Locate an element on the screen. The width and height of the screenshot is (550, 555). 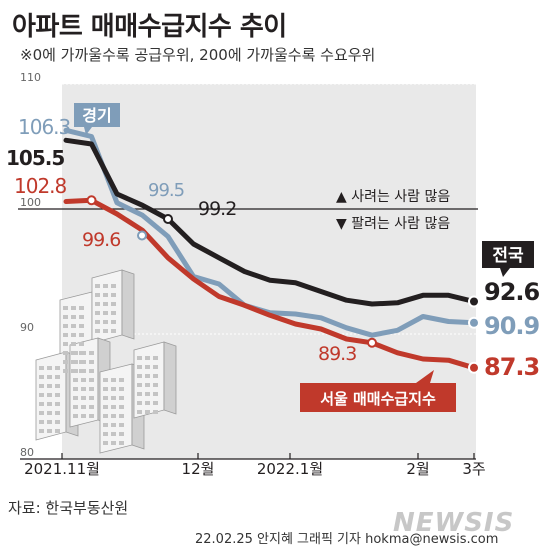
x-tick-label: 12월 is located at coordinates (198, 469).